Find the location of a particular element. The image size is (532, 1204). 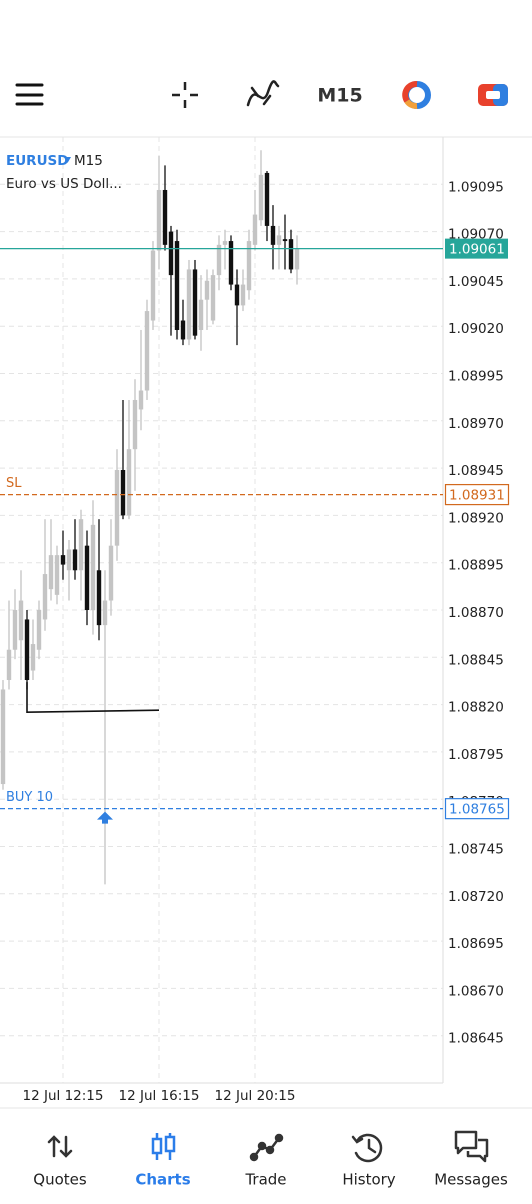

x-tick-label: 12 Jul 12:15 is located at coordinates (63, 1096).